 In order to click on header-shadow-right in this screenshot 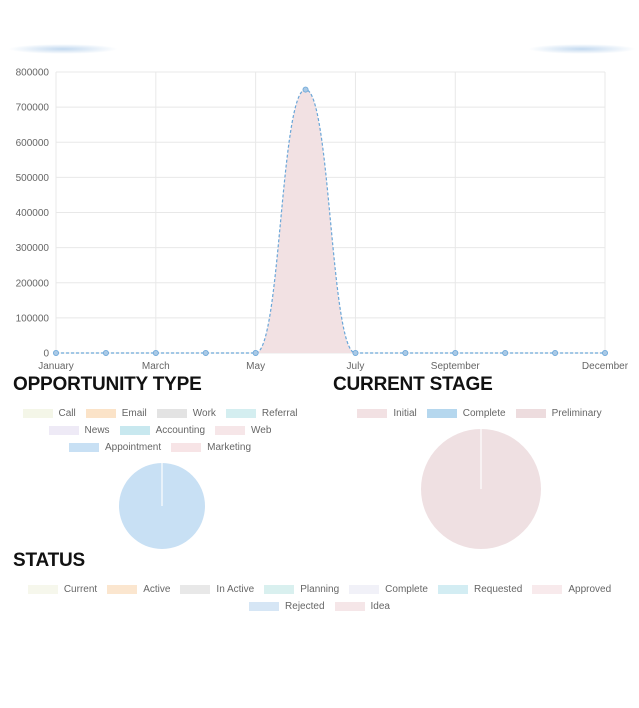, I will do `click(582, 49)`.